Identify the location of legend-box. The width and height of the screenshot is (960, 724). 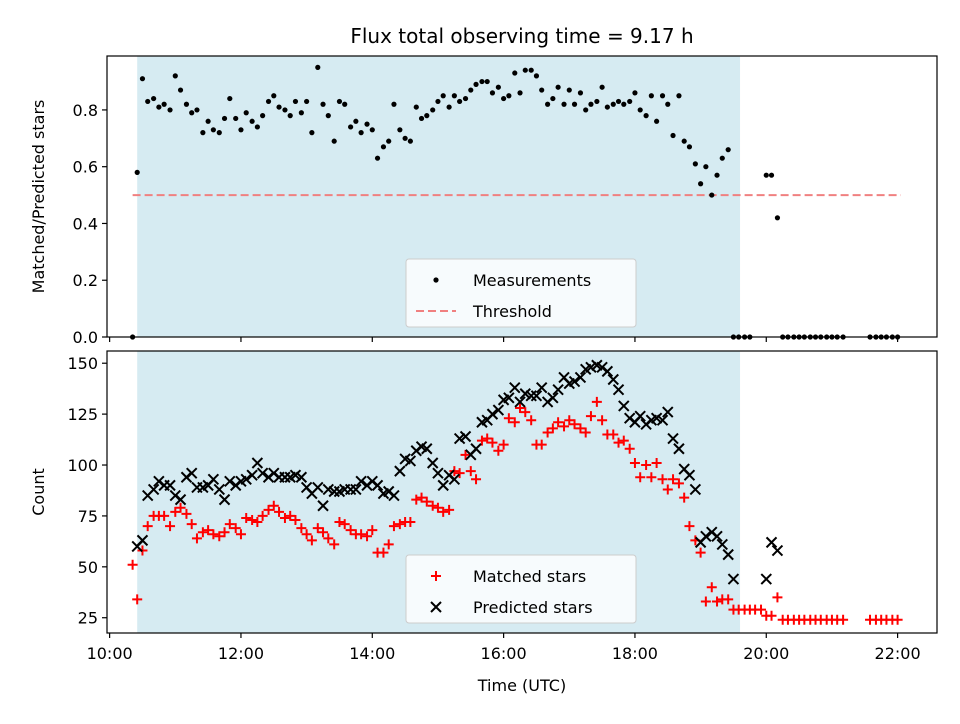
(521, 293).